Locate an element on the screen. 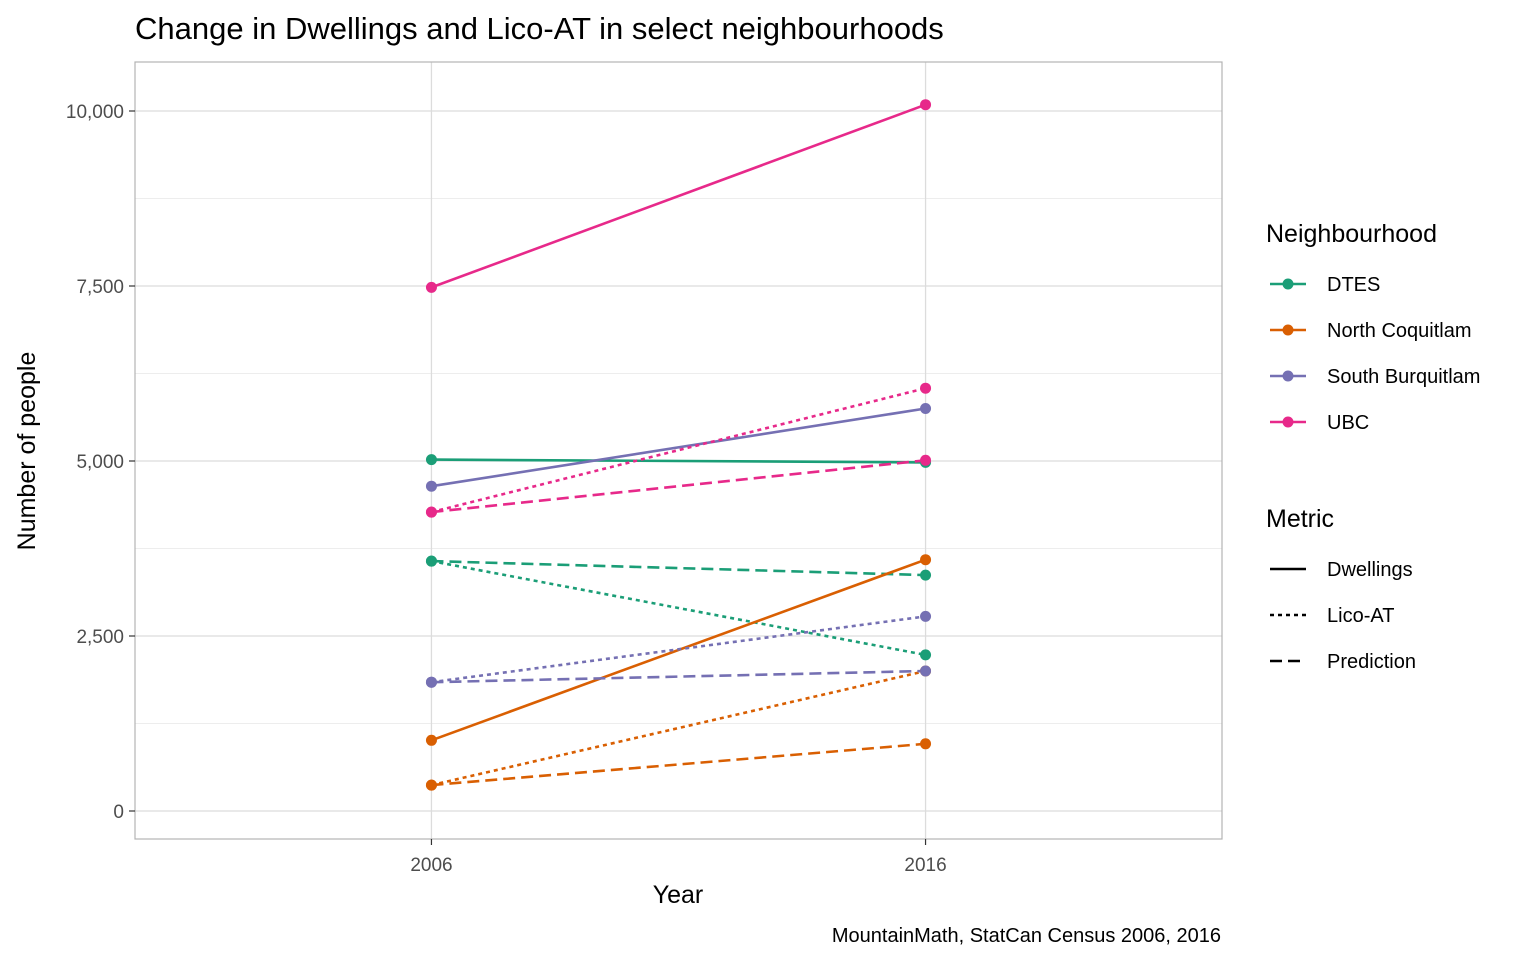 The width and height of the screenshot is (1536, 965). chart-caption: MountainMath, StatCan Census 2006, 2016 is located at coordinates (1026, 936).